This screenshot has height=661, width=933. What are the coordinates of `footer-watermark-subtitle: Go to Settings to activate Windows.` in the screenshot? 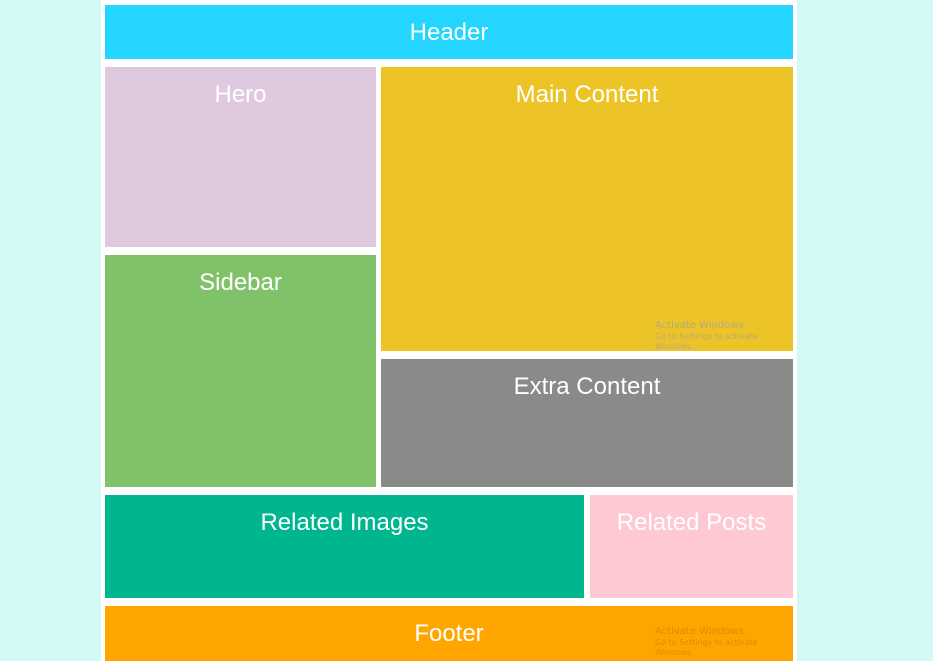 It's located at (706, 647).